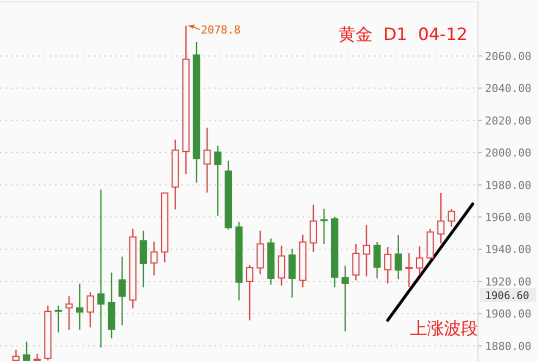  Describe the element at coordinates (508, 56) in the screenshot. I see `y-tick-label: 2060.00` at that location.